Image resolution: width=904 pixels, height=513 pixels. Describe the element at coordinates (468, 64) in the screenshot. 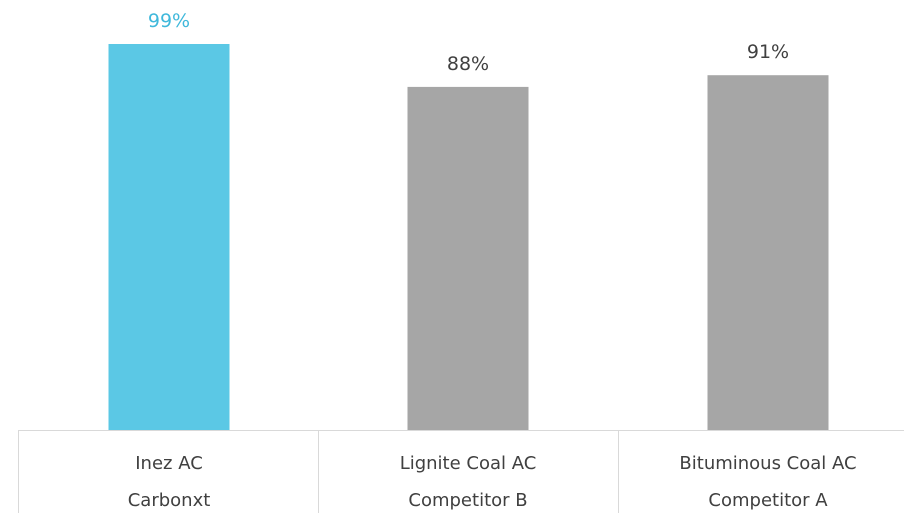

I see `value-label-1: 88%` at that location.